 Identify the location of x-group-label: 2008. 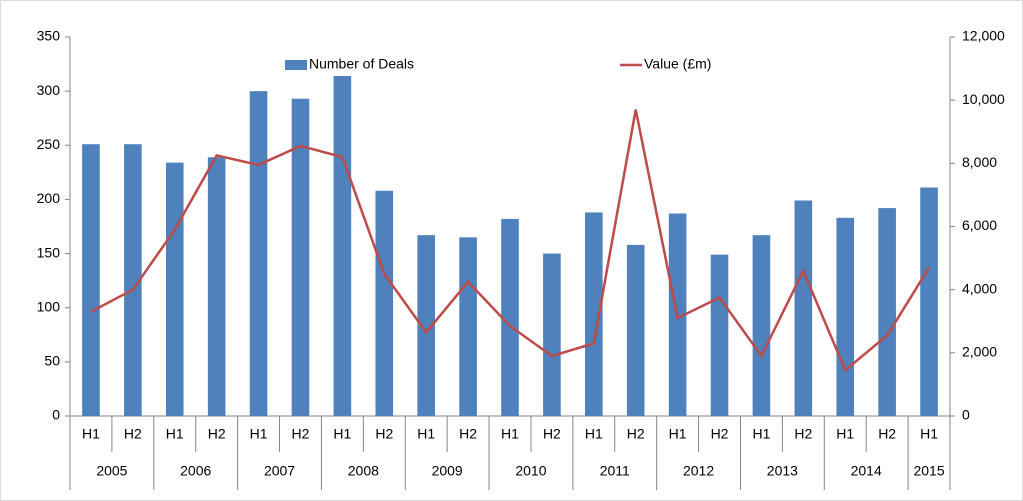
(363, 471).